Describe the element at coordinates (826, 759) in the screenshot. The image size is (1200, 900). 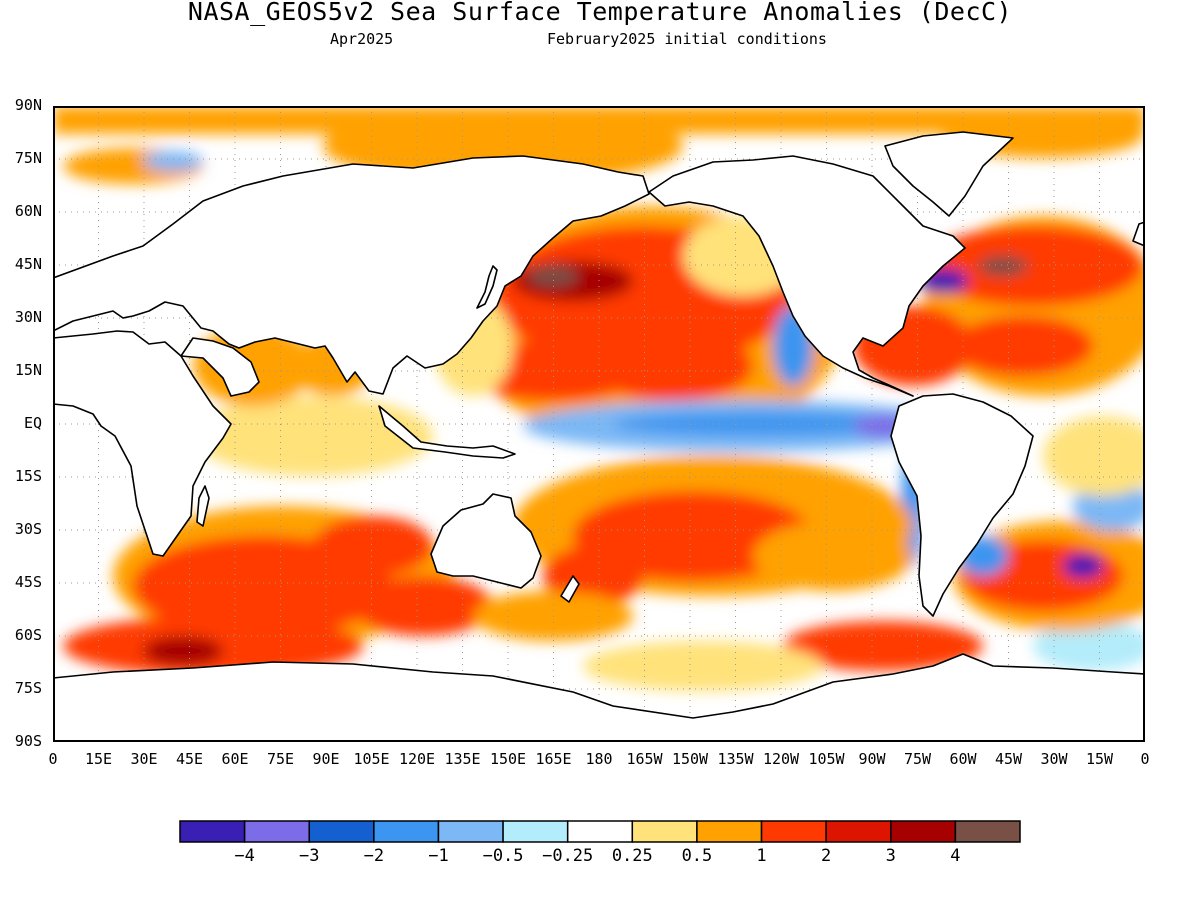
I see `lon-tick-label: 105W` at that location.